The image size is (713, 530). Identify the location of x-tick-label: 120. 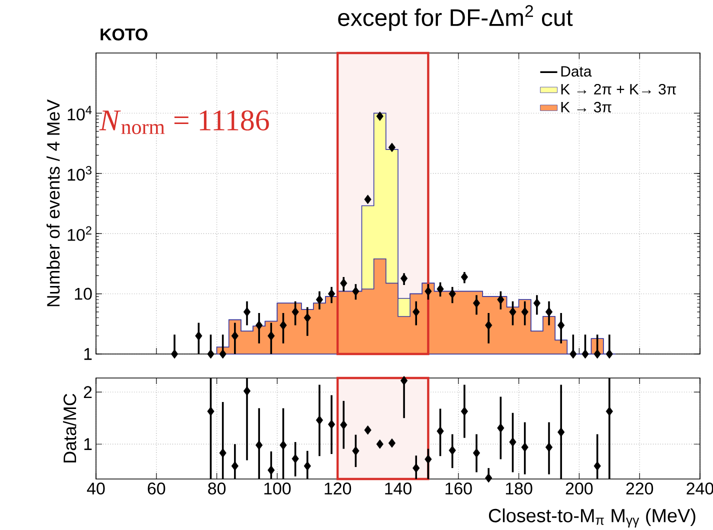
(338, 488).